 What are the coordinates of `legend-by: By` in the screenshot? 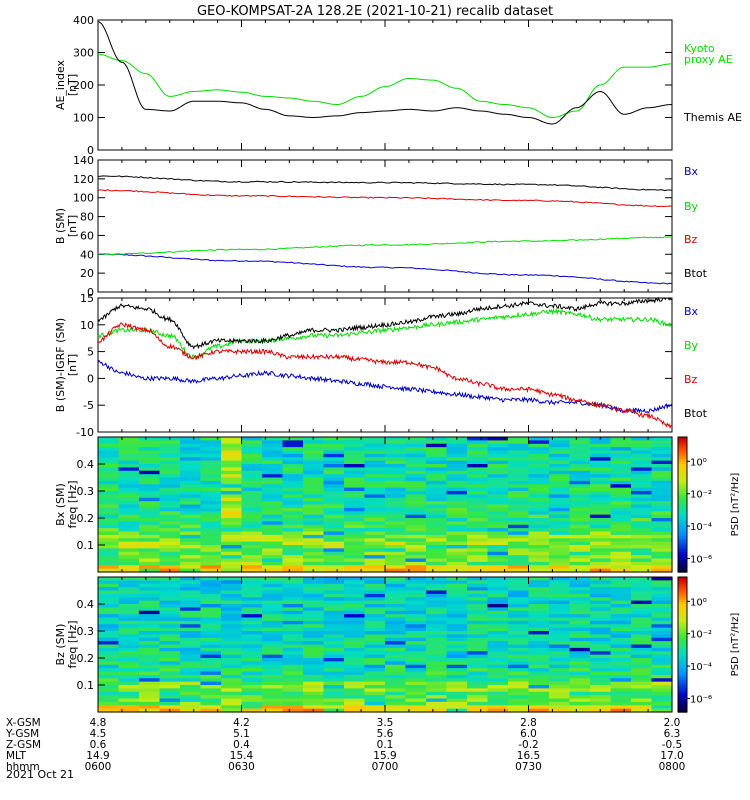 It's located at (691, 345).